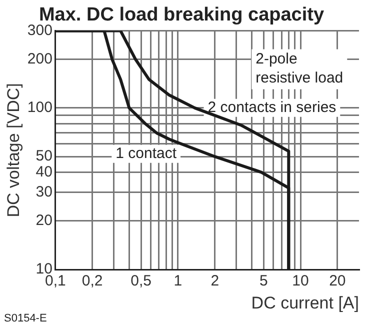 Image resolution: width=381 pixels, height=330 pixels. What do you see at coordinates (13, 150) in the screenshot?
I see `y-axis-title: DC voltage [VDC]` at bounding box center [13, 150].